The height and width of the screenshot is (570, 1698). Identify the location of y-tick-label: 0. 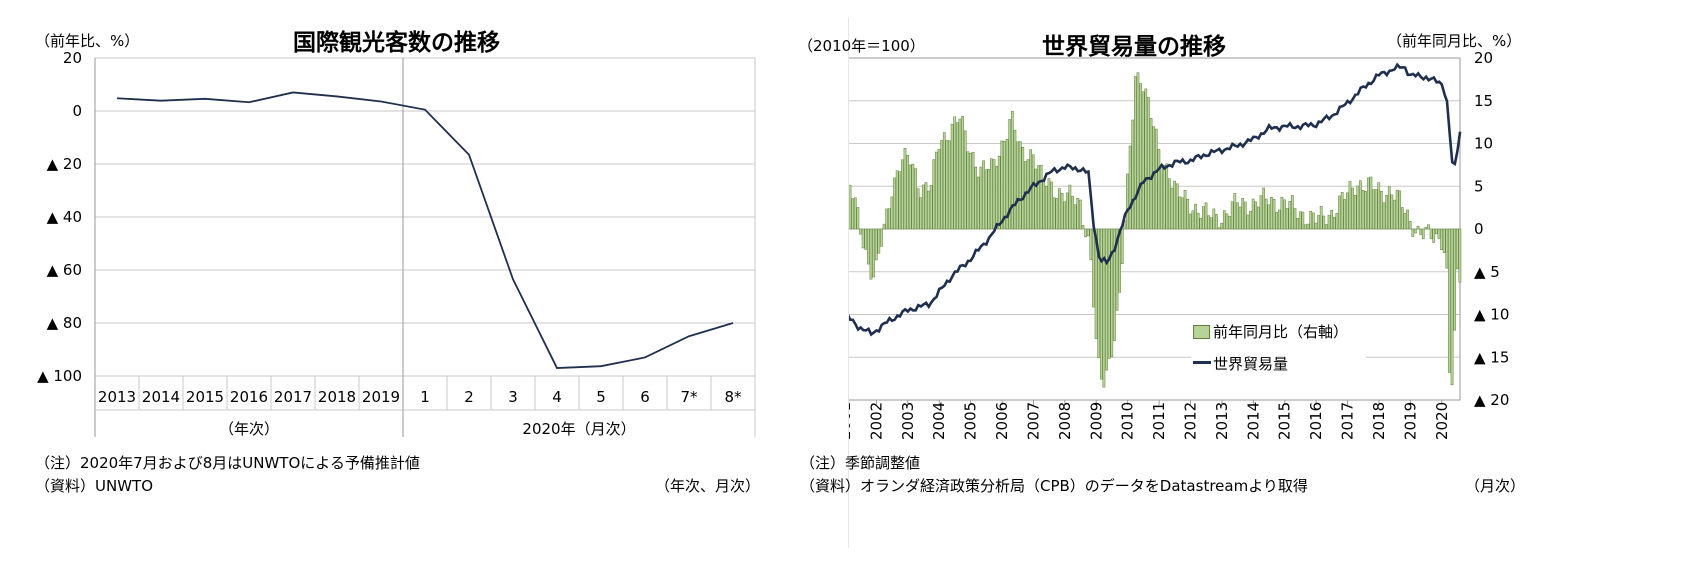
(77, 111).